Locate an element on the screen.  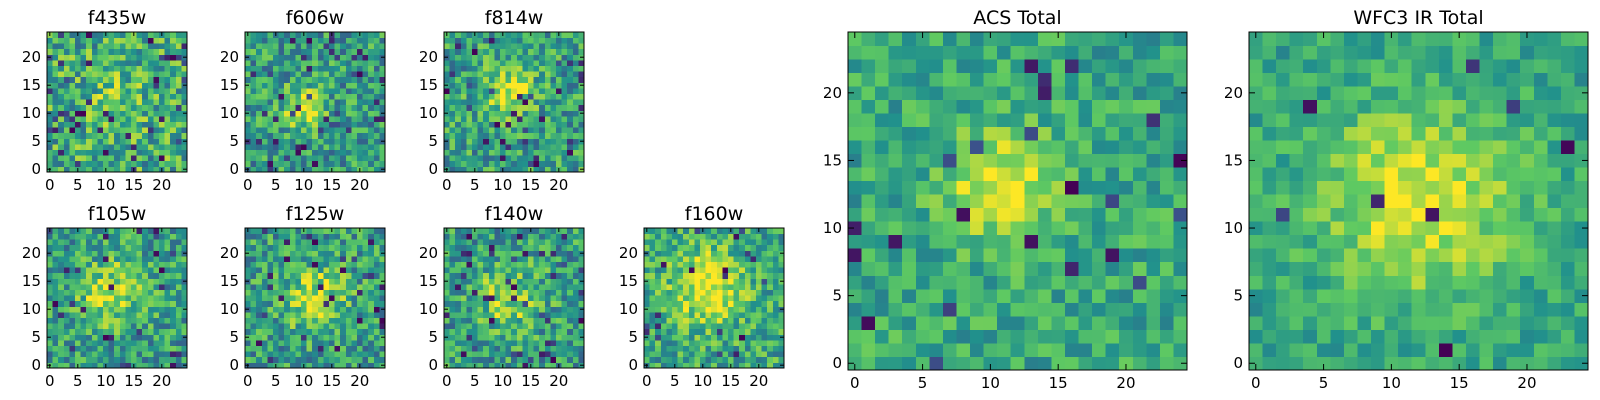
y-tick-label: 5 is located at coordinates (234, 337).